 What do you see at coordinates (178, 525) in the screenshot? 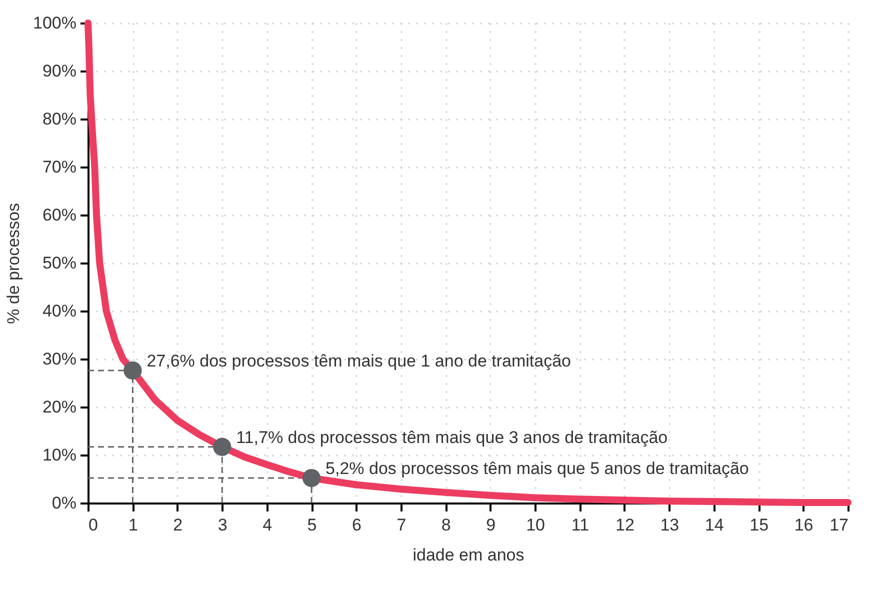
I see `x-tick-label: 2` at bounding box center [178, 525].